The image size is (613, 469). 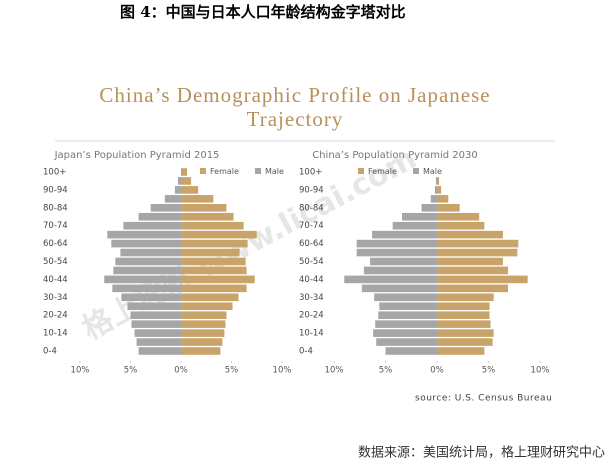 What do you see at coordinates (481, 453) in the screenshot?
I see `footer: 数据来源：美国统计局，格上理财研究中心` at bounding box center [481, 453].